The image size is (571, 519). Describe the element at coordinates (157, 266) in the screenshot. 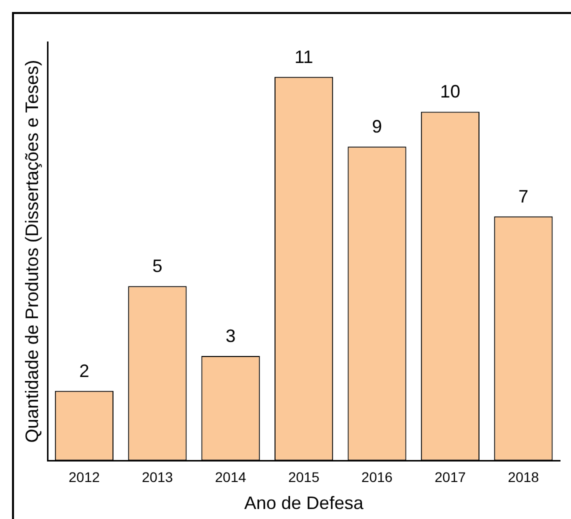

I see `data-label: 5` at that location.